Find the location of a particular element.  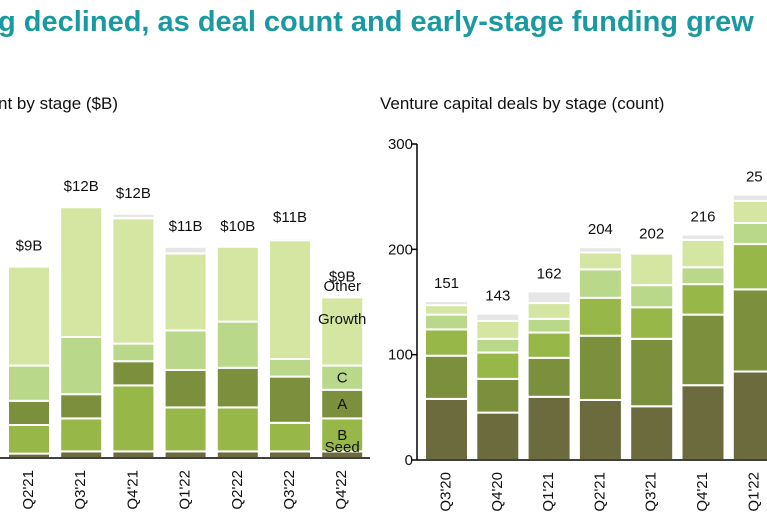

bar-segment-q1-21-seed is located at coordinates (549, 428).